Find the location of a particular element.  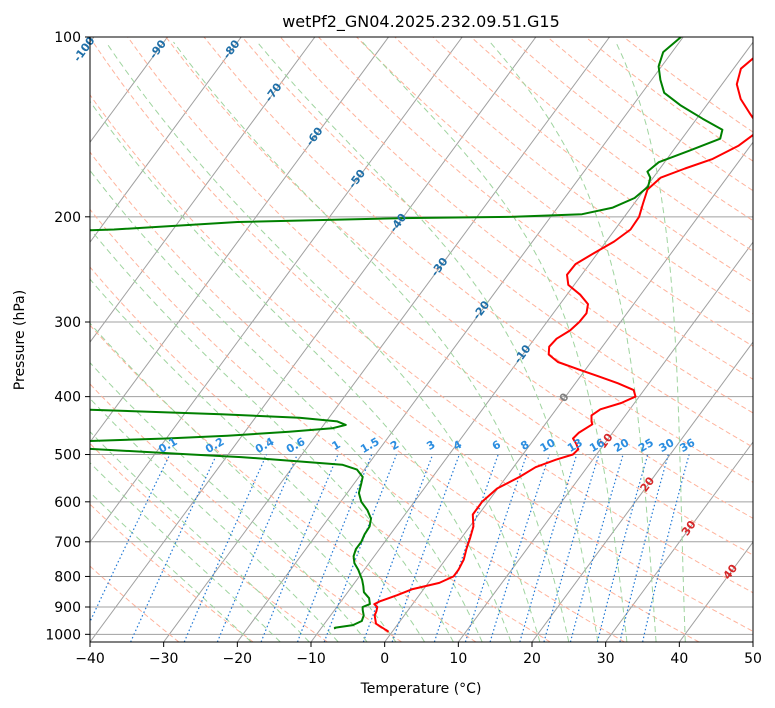

y-tick-label: 600 is located at coordinates (67, 503).